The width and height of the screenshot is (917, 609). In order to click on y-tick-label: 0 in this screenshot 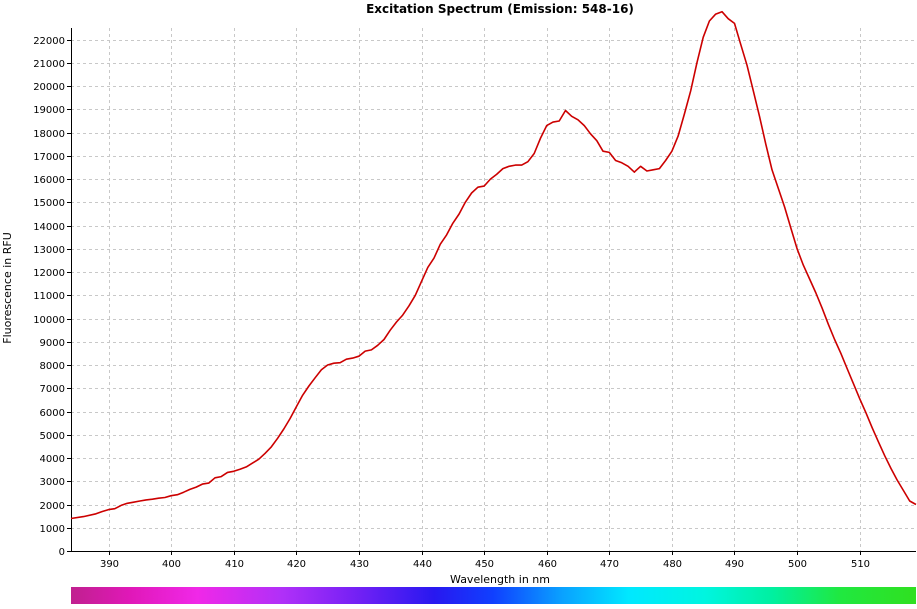, I will do `click(62, 552)`.